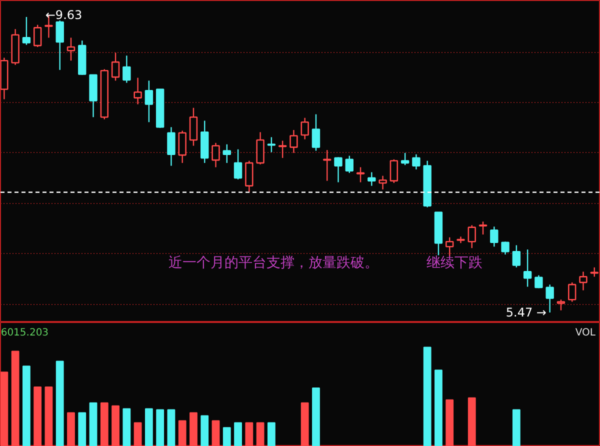 The width and height of the screenshot is (600, 446). I want to click on annotation: 近一个月的平台支撑，放量跌破。, so click(273, 262).